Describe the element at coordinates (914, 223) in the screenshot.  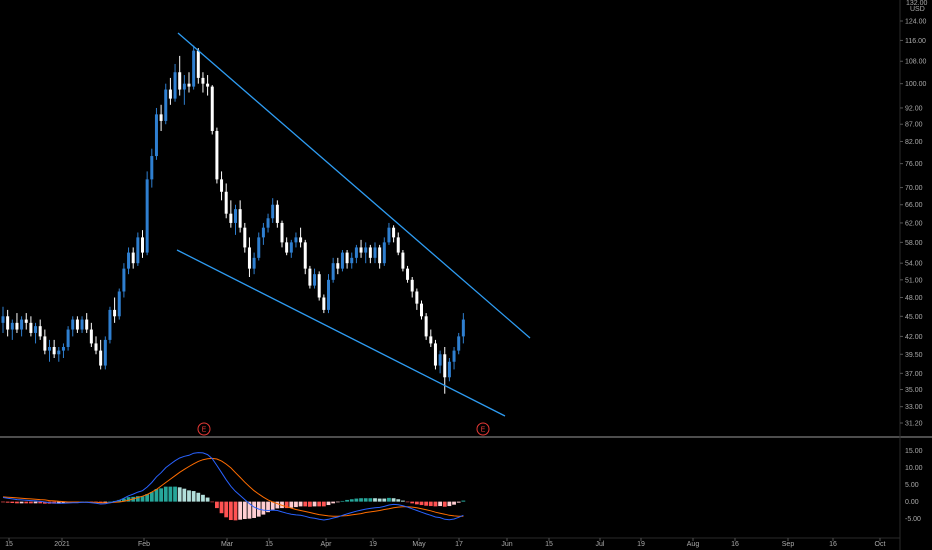
I see `price-tick-label: 62.00` at that location.